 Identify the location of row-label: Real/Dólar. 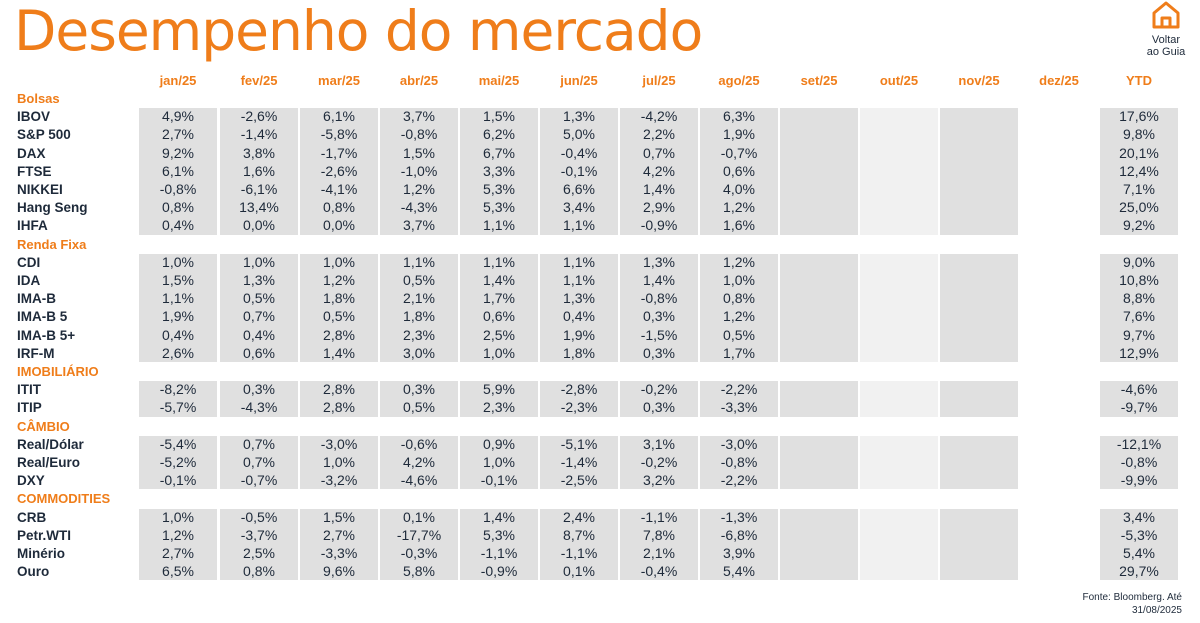
(50, 444).